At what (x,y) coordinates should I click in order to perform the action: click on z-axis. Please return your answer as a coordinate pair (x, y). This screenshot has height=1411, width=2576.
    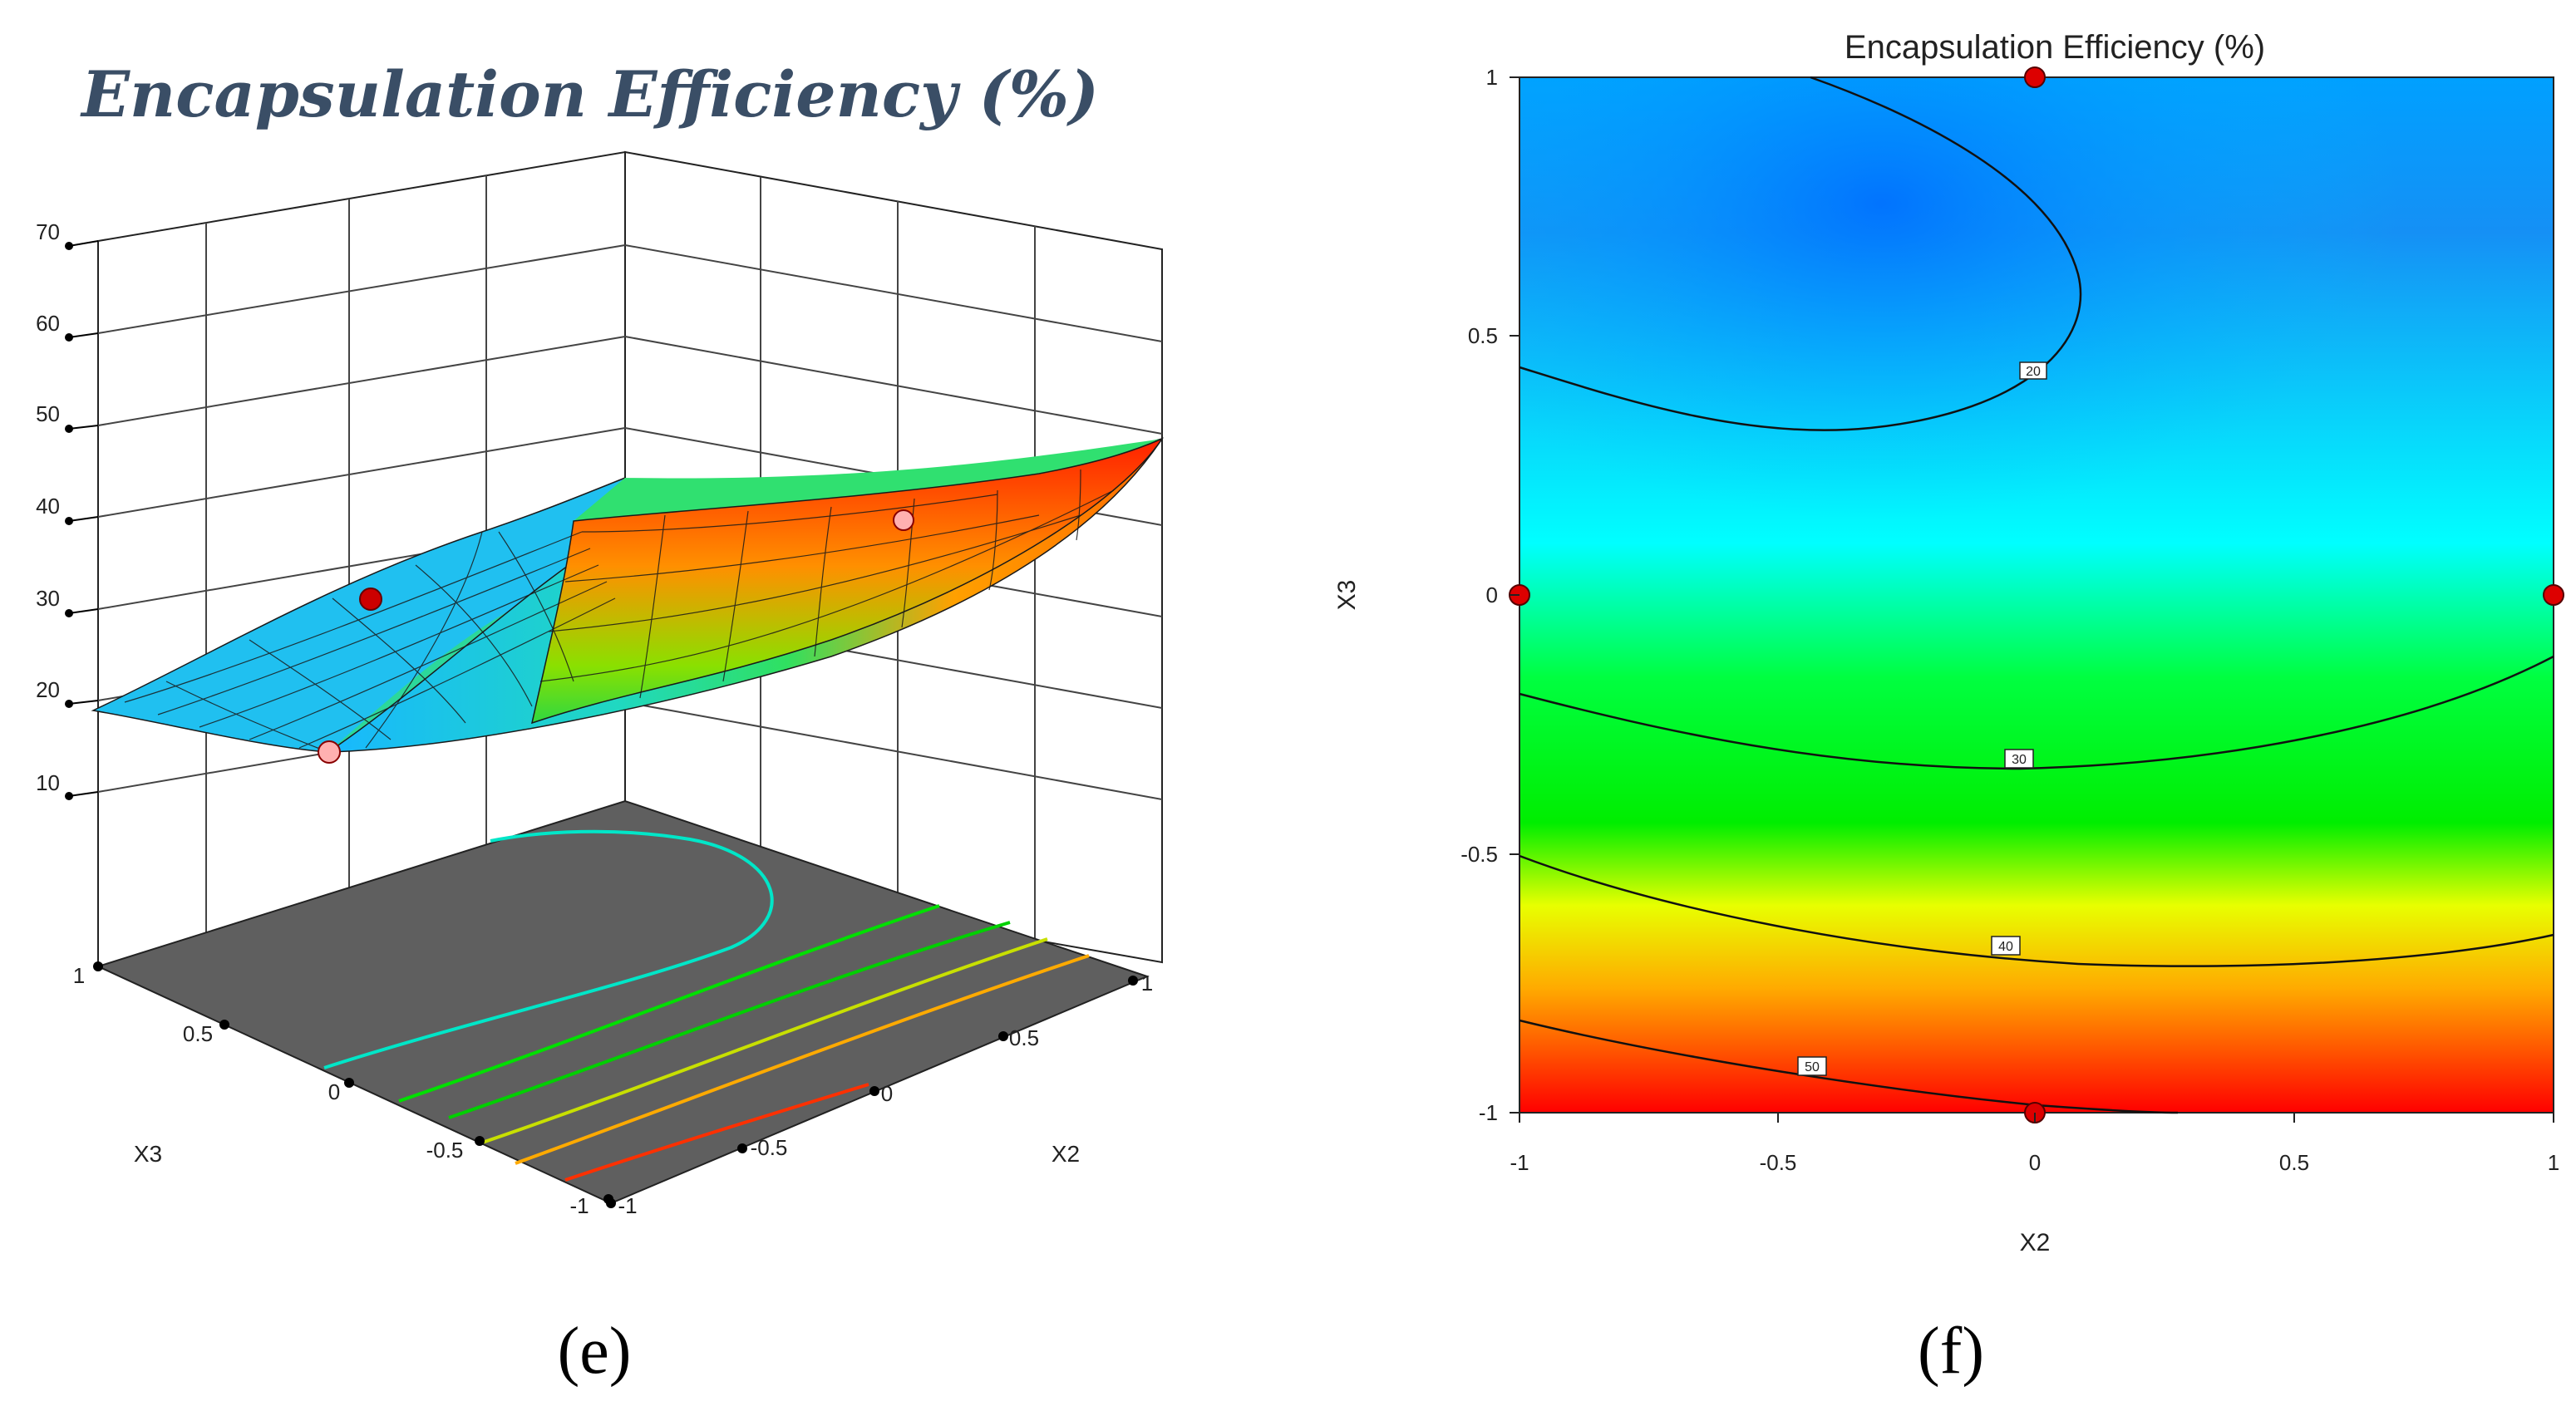
    Looking at the image, I should click on (82, 520).